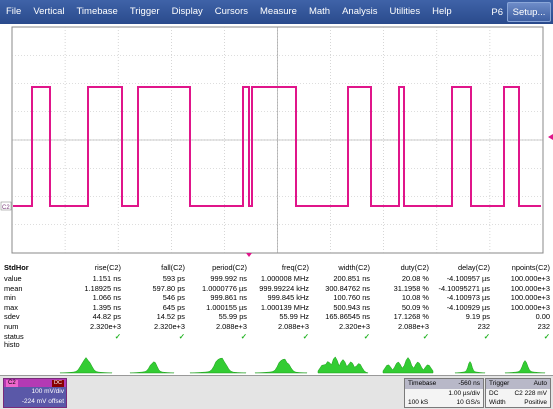  What do you see at coordinates (232, 317) in the screenshot?
I see `measurement-cell: 55.99 ps` at bounding box center [232, 317].